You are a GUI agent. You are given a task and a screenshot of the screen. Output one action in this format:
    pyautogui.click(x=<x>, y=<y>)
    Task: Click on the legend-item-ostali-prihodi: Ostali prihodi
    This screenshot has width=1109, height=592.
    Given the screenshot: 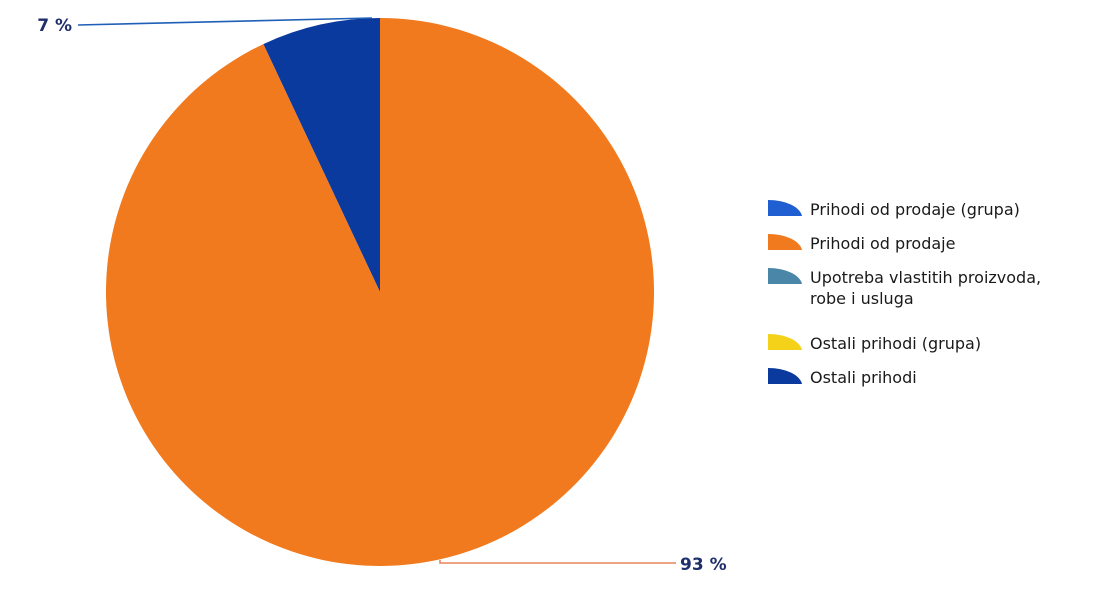 What is the action you would take?
    pyautogui.click(x=842, y=377)
    